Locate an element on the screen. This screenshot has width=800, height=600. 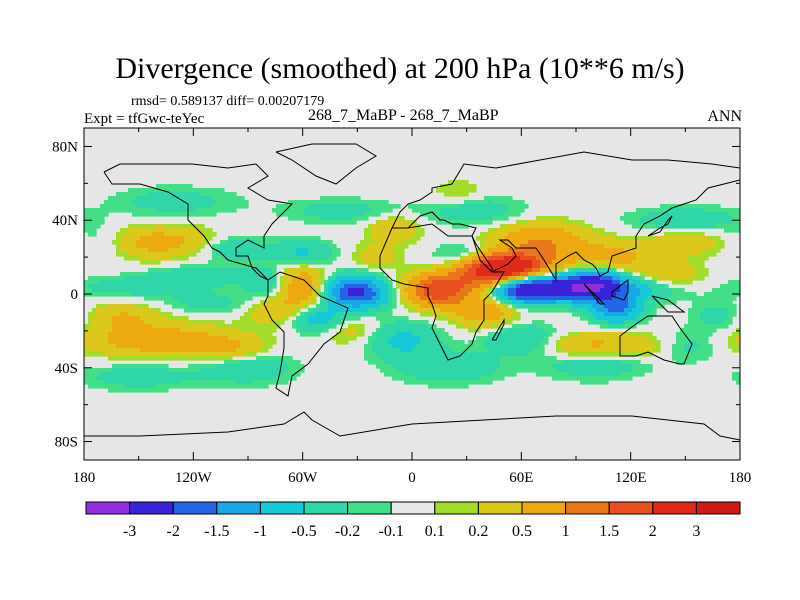
colorbar-label: 1 is located at coordinates (566, 531).